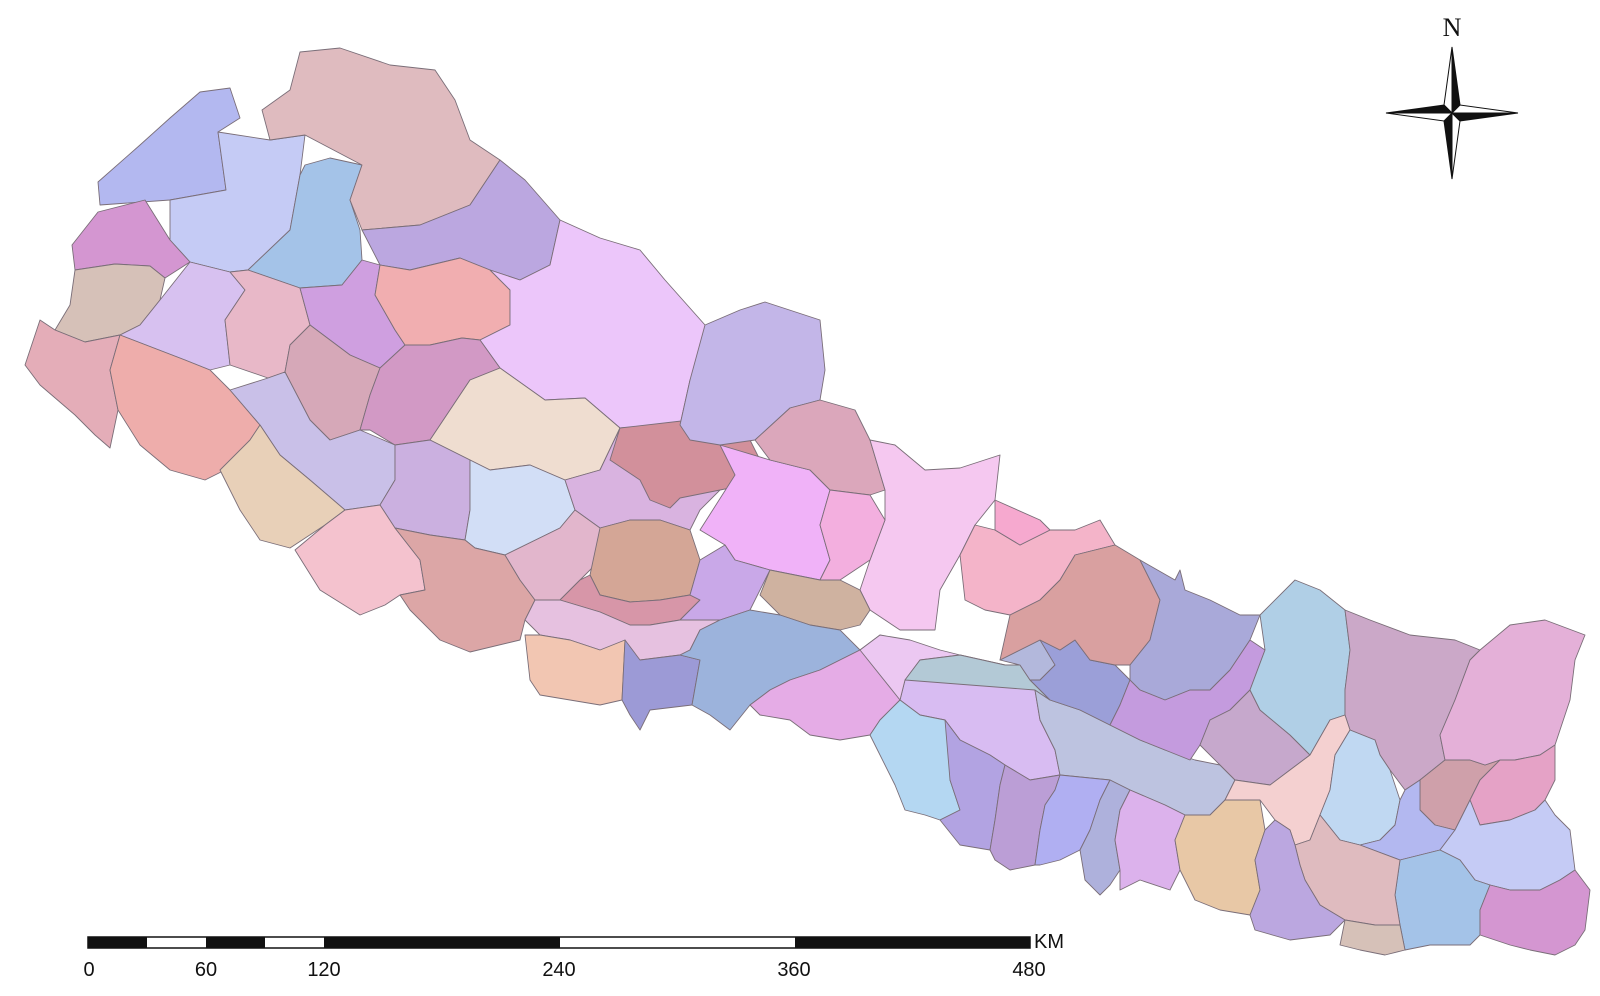 The width and height of the screenshot is (1600, 996). What do you see at coordinates (1452, 113) in the screenshot?
I see `north-arrow-icon` at bounding box center [1452, 113].